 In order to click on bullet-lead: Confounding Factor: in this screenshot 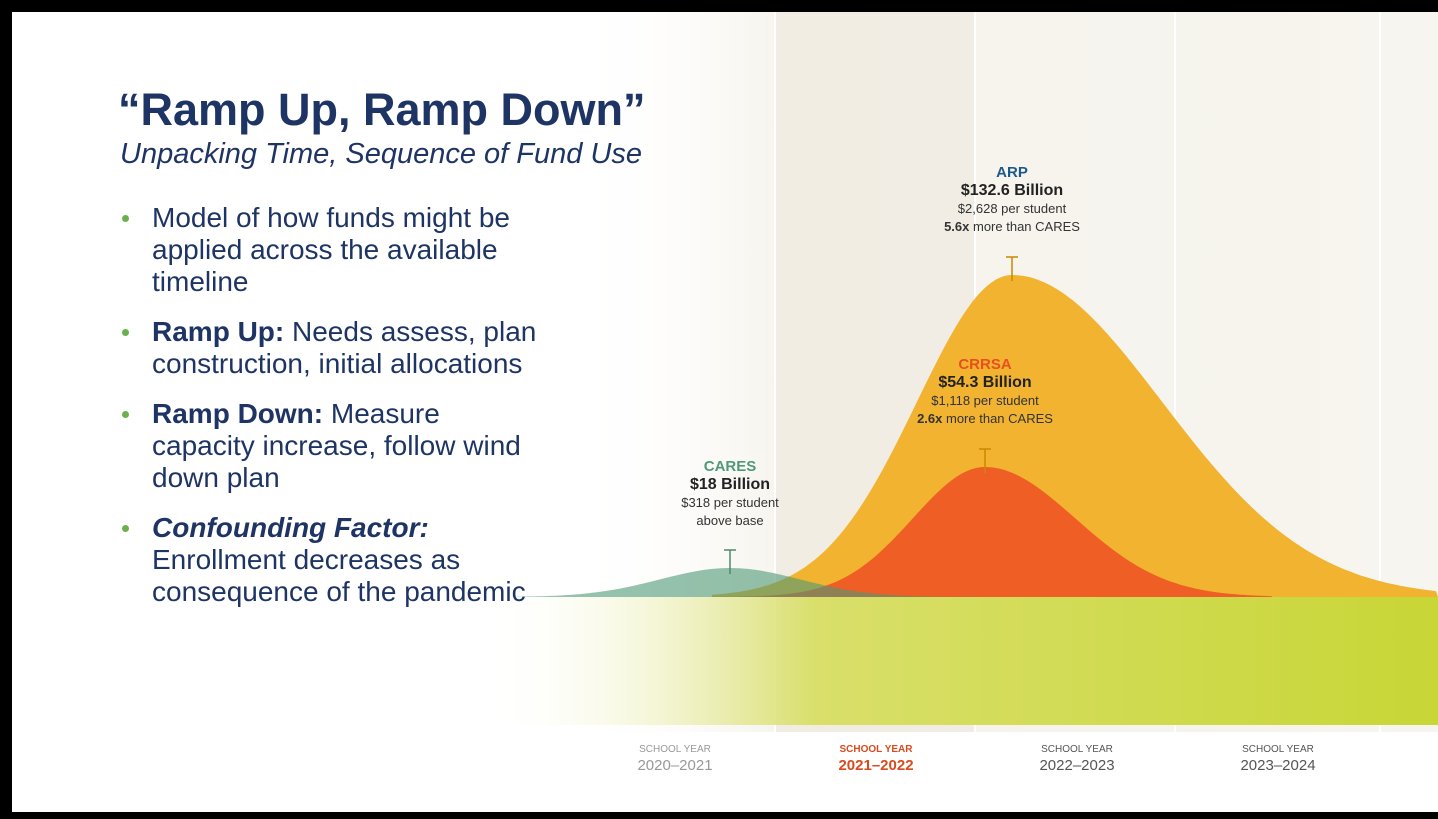, I will do `click(290, 527)`.